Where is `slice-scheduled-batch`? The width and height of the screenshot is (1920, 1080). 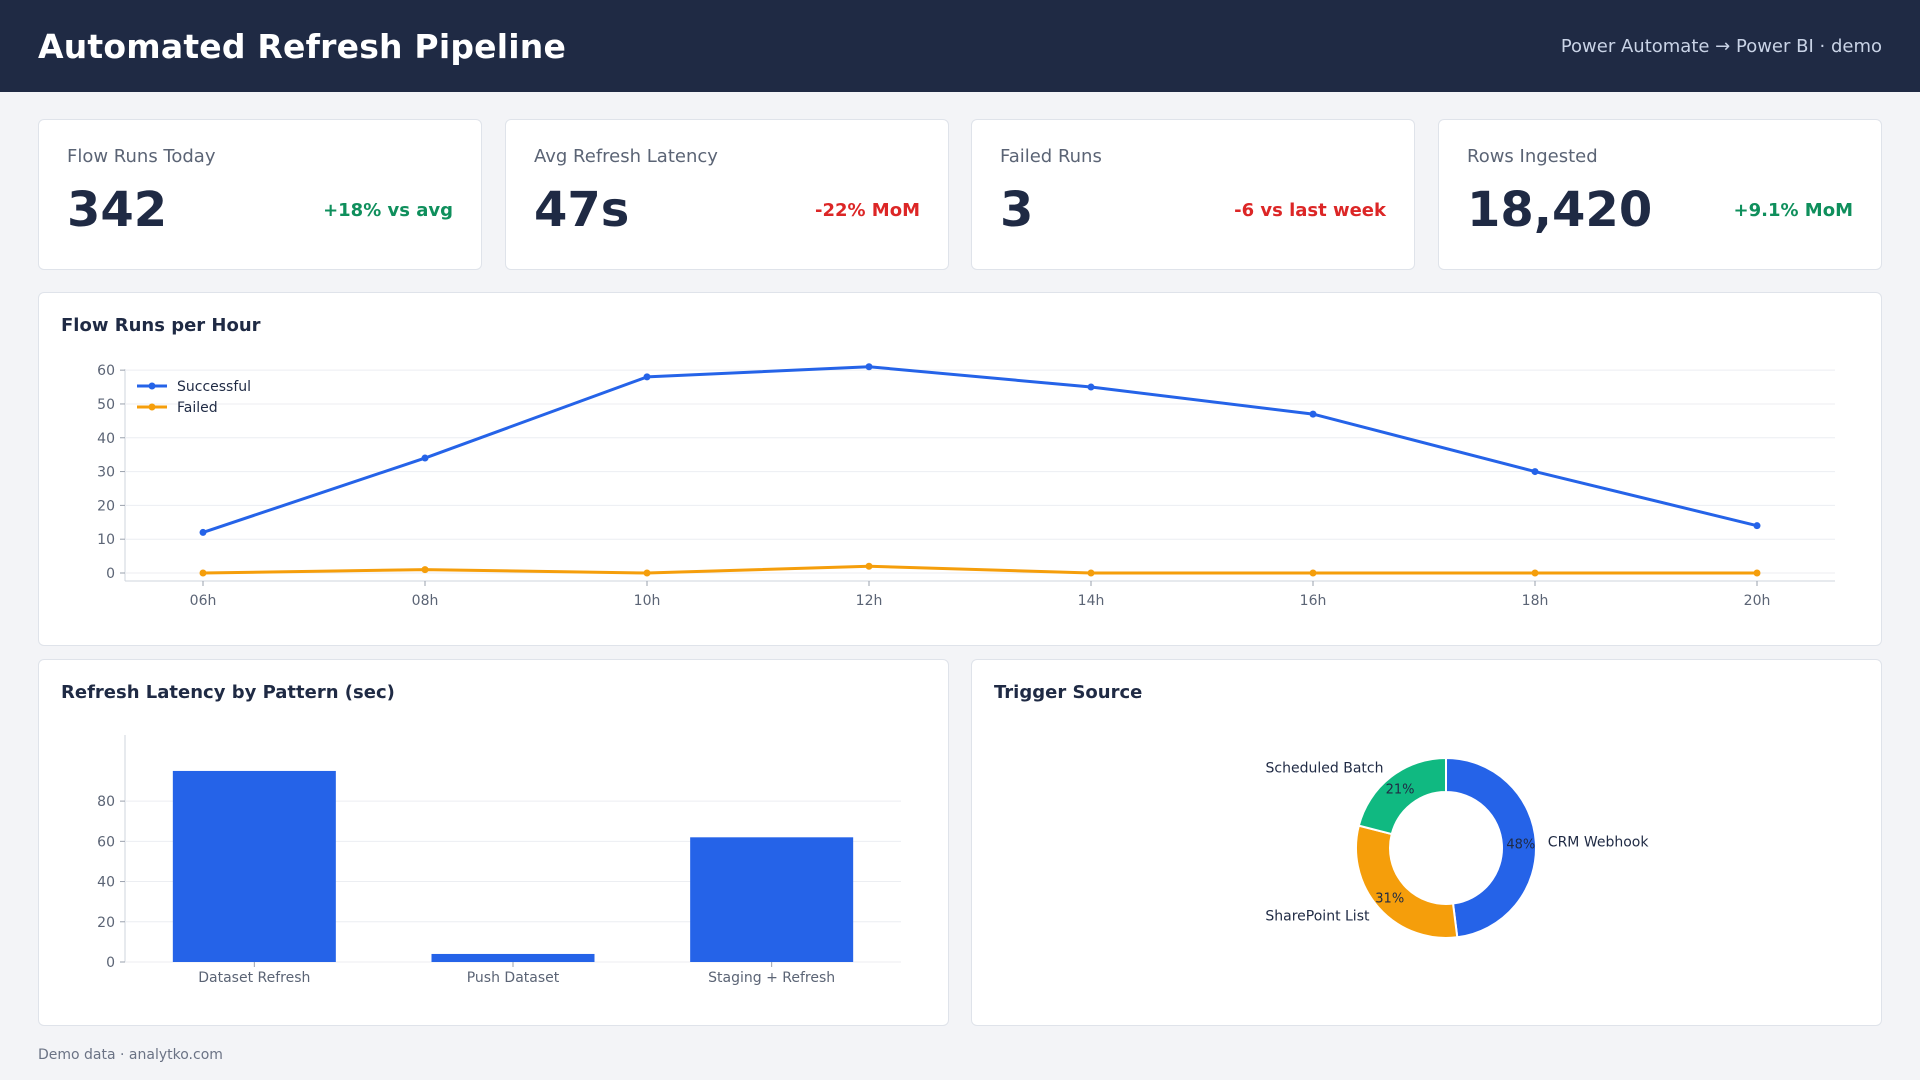 slice-scheduled-batch is located at coordinates (1402, 796).